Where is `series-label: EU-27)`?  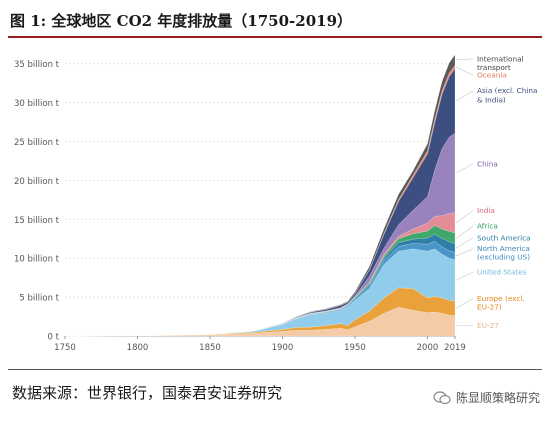 series-label: EU-27) is located at coordinates (489, 307).